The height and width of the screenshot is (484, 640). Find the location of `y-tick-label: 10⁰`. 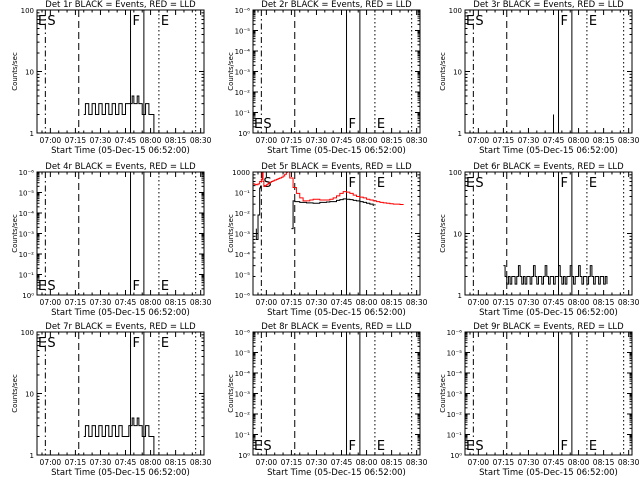

y-tick-label: 10⁰ is located at coordinates (244, 134).